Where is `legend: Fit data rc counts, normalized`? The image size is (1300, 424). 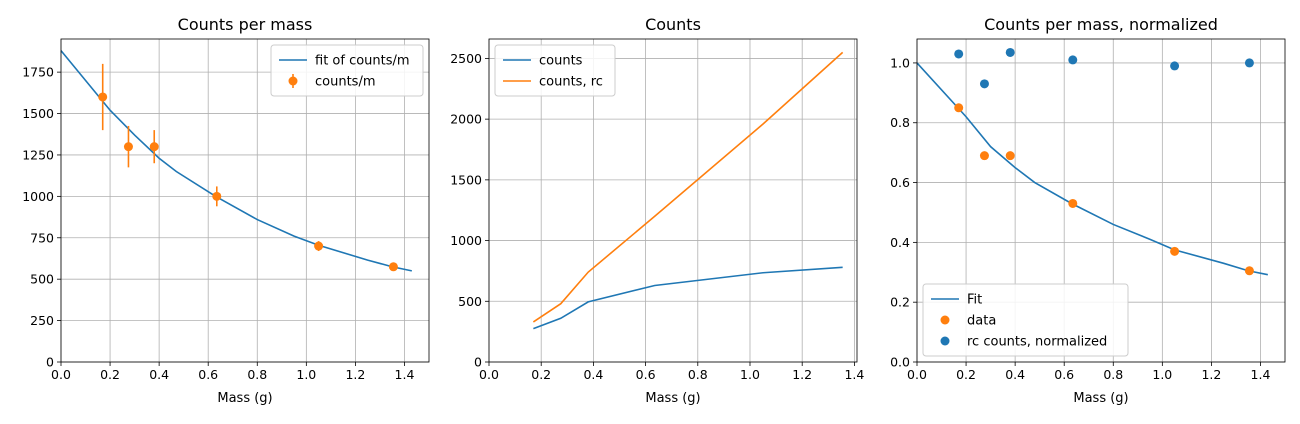 legend: Fit data rc counts, normalized is located at coordinates (1025, 320).